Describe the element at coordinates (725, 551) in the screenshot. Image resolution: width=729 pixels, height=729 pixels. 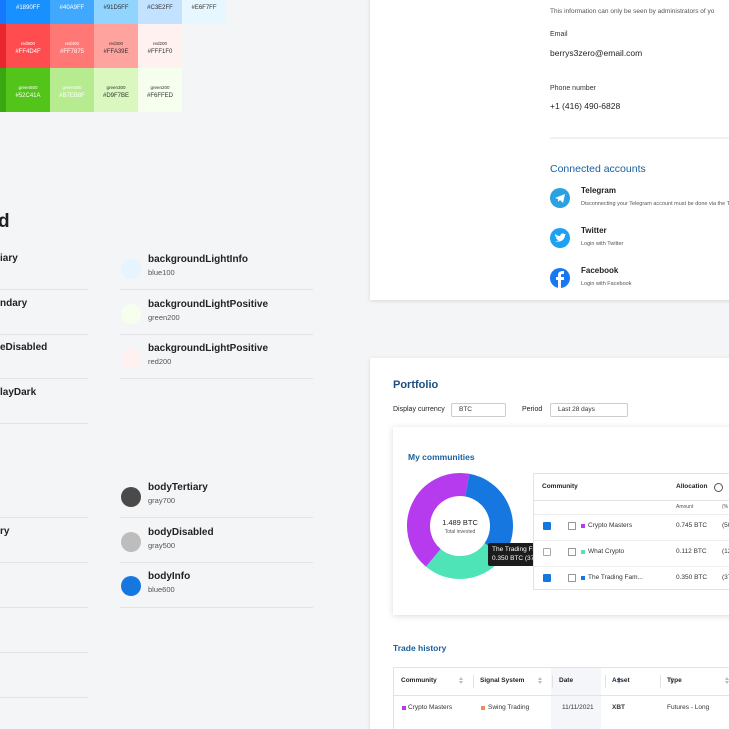
I see `percent: (12` at that location.